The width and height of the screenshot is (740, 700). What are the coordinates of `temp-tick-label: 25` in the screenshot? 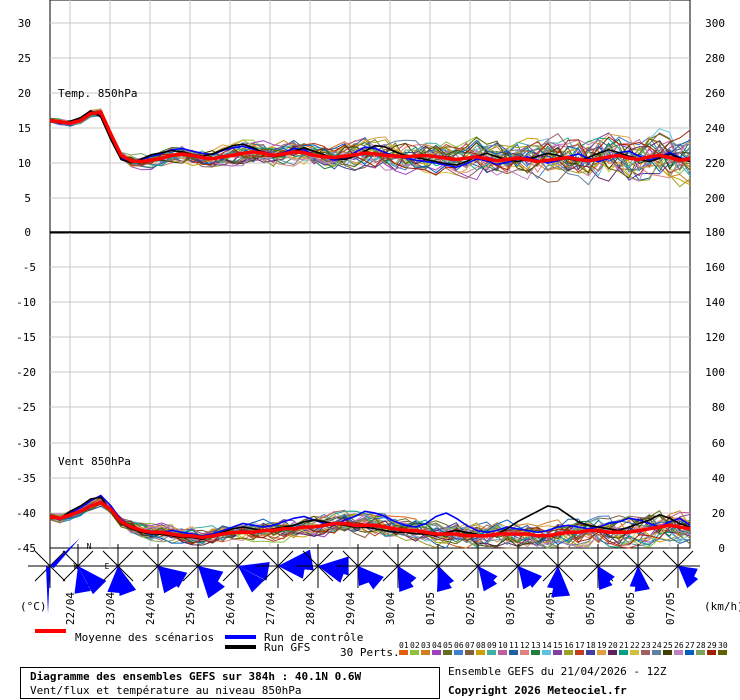 It's located at (24, 58).